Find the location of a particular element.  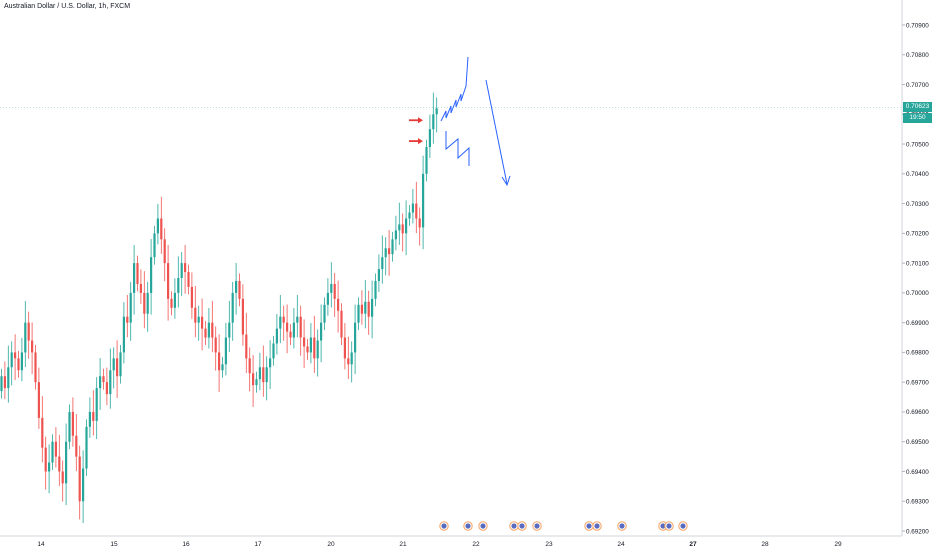

bar-countdown-tag: 19:50 is located at coordinates (917, 118).